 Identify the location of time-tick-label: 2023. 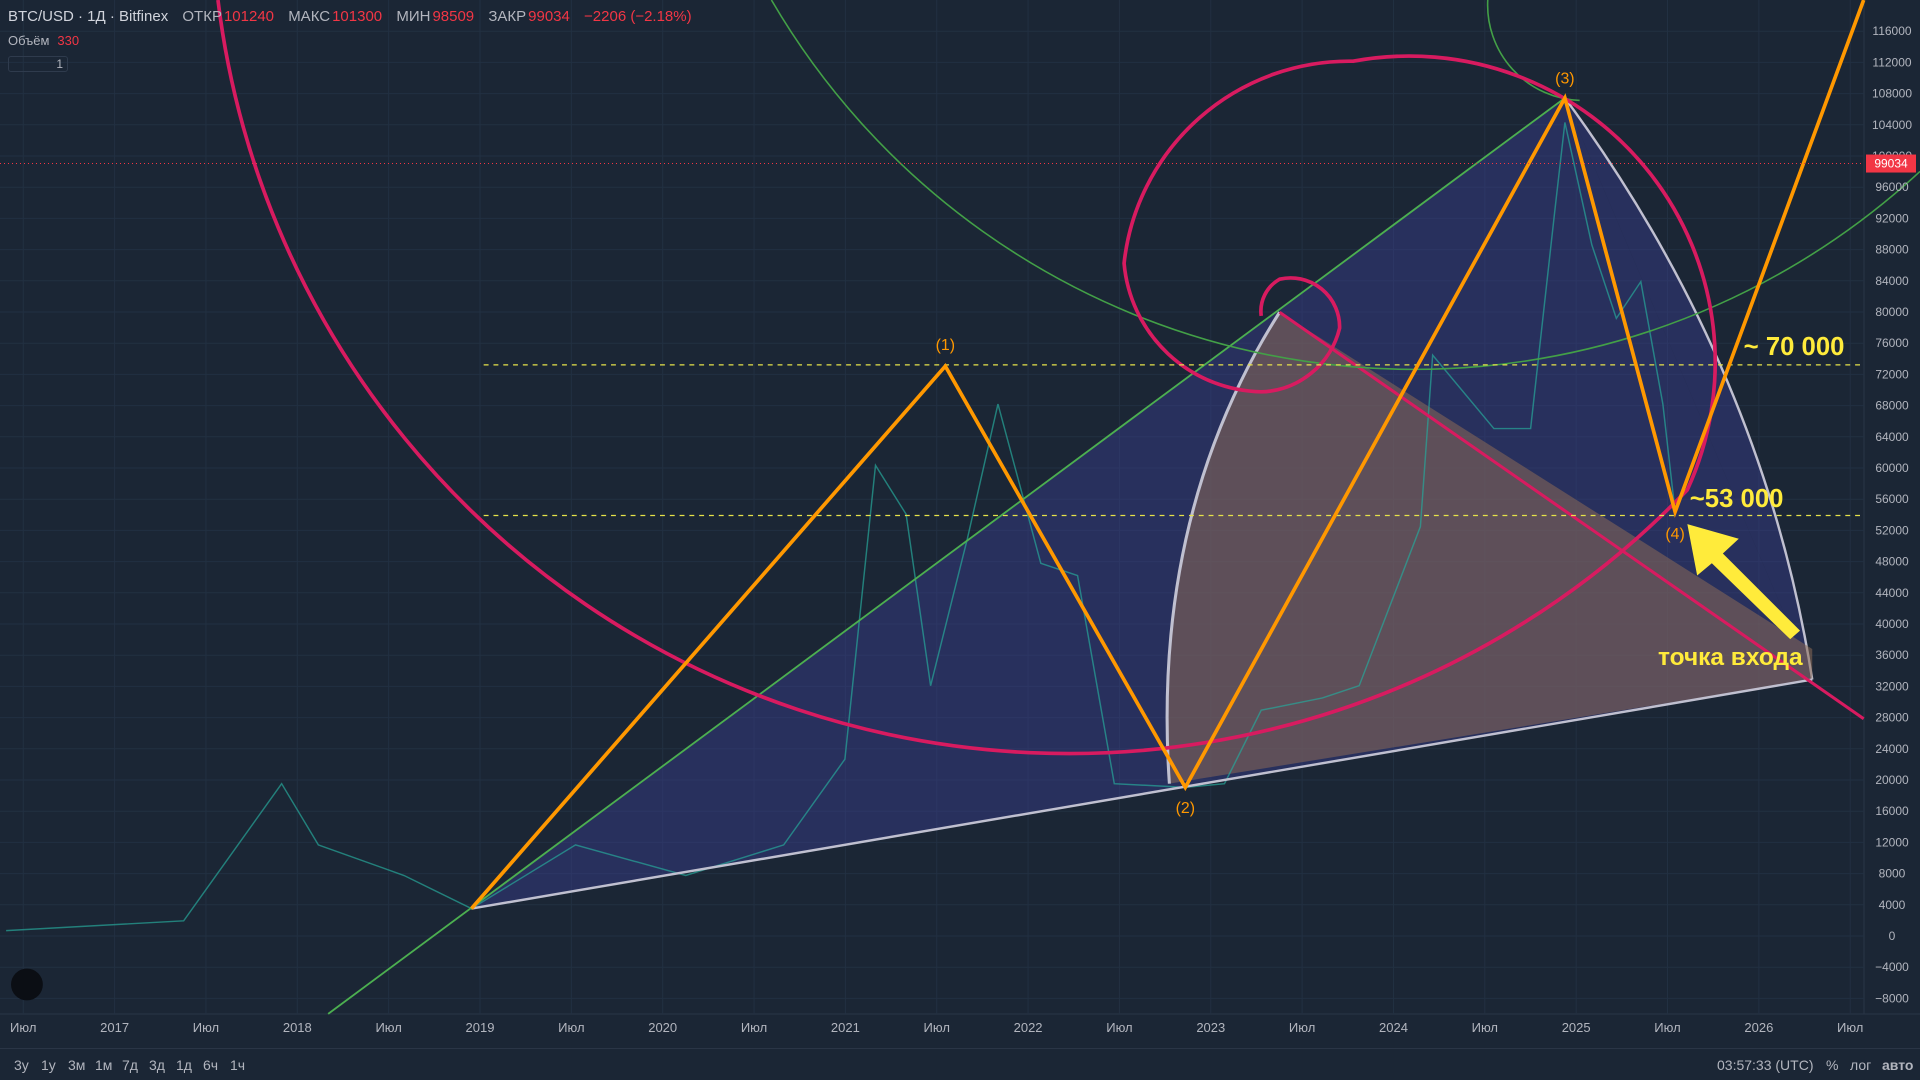
(1210, 1027).